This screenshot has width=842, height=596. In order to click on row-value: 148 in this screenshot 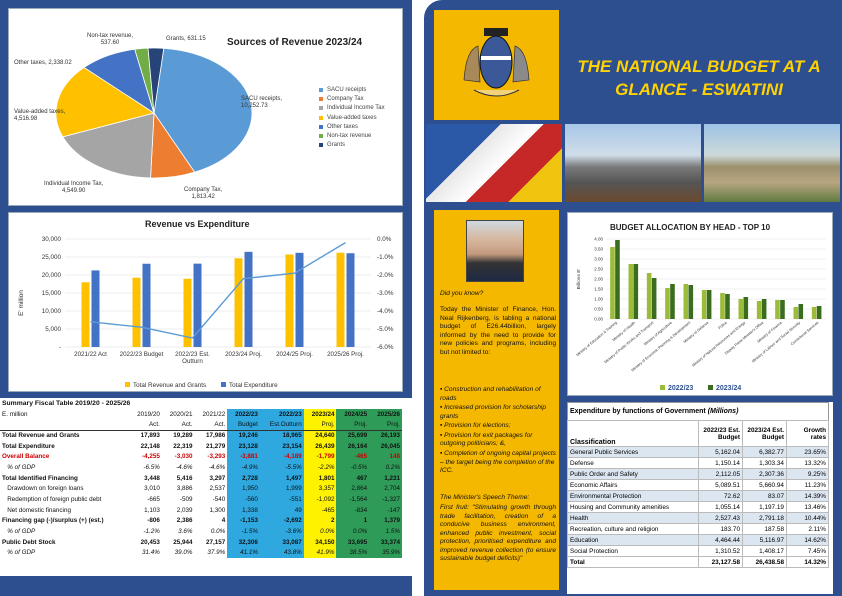, I will do `click(385, 457)`.